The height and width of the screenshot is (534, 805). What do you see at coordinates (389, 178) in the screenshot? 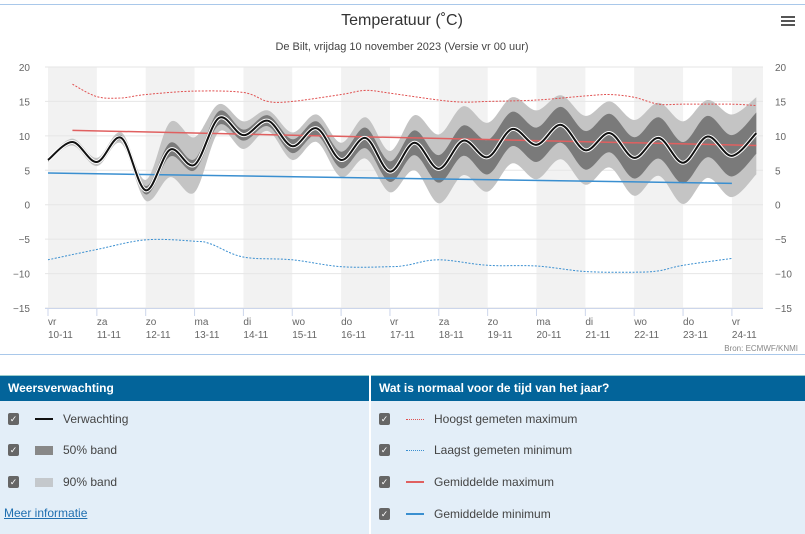
I see `mean-min-line` at bounding box center [389, 178].